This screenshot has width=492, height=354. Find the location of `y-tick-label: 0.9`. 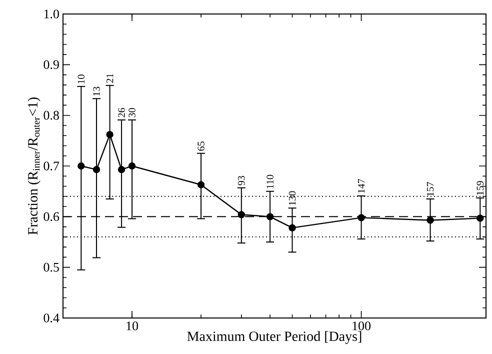

y-tick-label: 0.9 is located at coordinates (51, 65).